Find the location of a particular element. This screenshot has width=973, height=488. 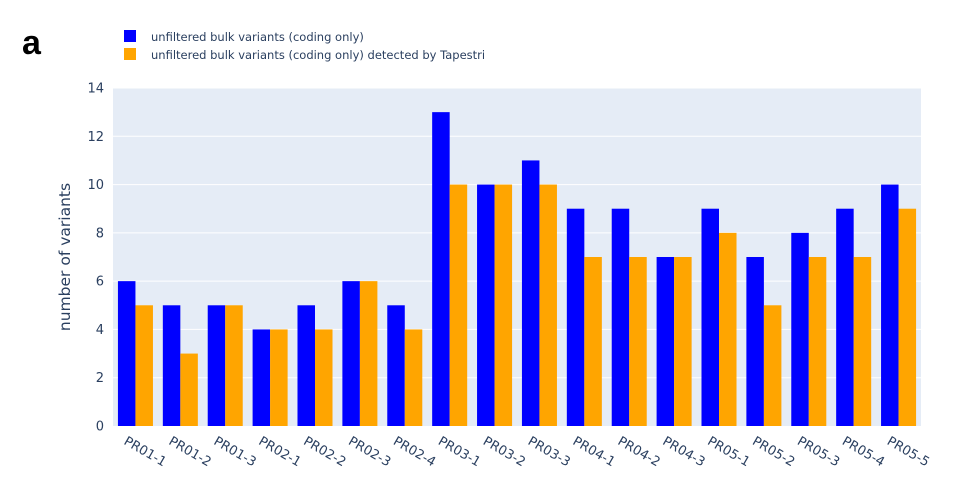

x-tick-label: PR05-4 is located at coordinates (863, 452).